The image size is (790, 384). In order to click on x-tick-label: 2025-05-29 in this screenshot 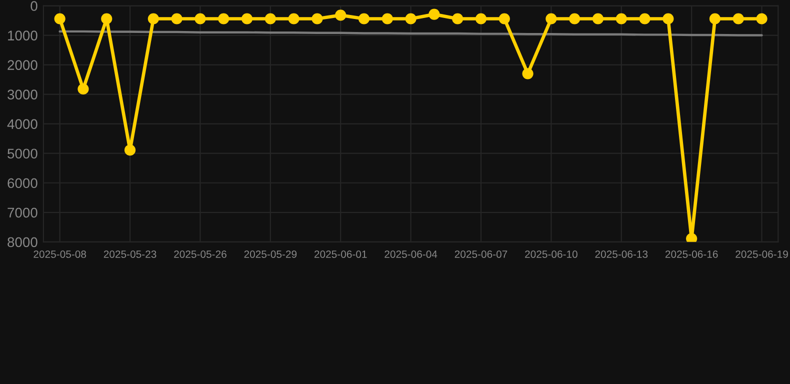, I will do `click(270, 254)`.